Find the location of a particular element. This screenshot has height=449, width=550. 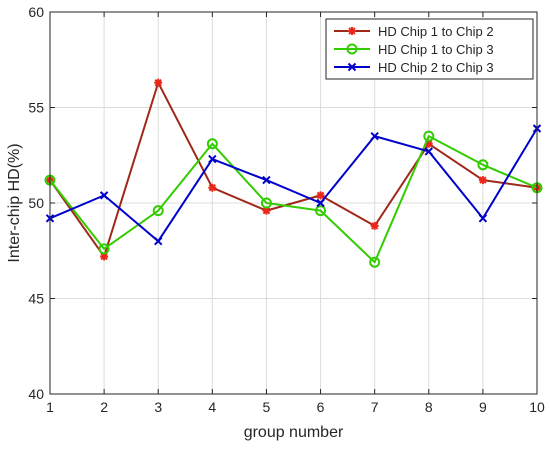

x-tick-label: 10 is located at coordinates (537, 407).